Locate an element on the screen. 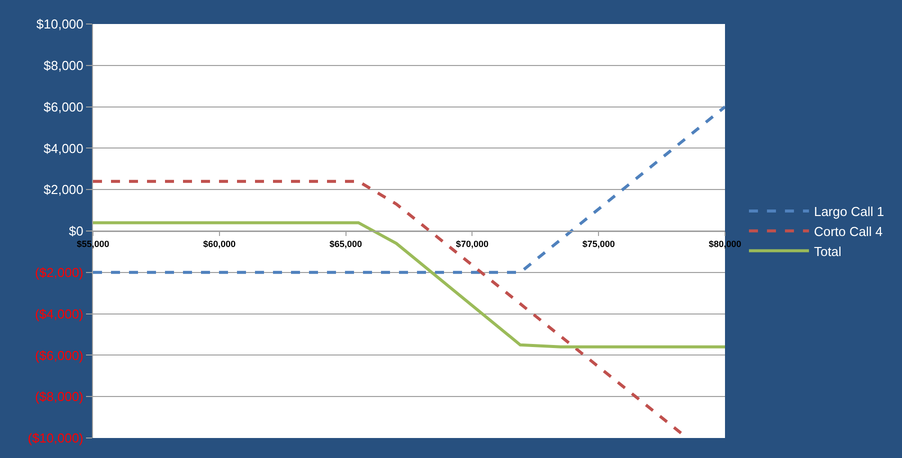 The height and width of the screenshot is (458, 902). legend-label: Total is located at coordinates (828, 251).